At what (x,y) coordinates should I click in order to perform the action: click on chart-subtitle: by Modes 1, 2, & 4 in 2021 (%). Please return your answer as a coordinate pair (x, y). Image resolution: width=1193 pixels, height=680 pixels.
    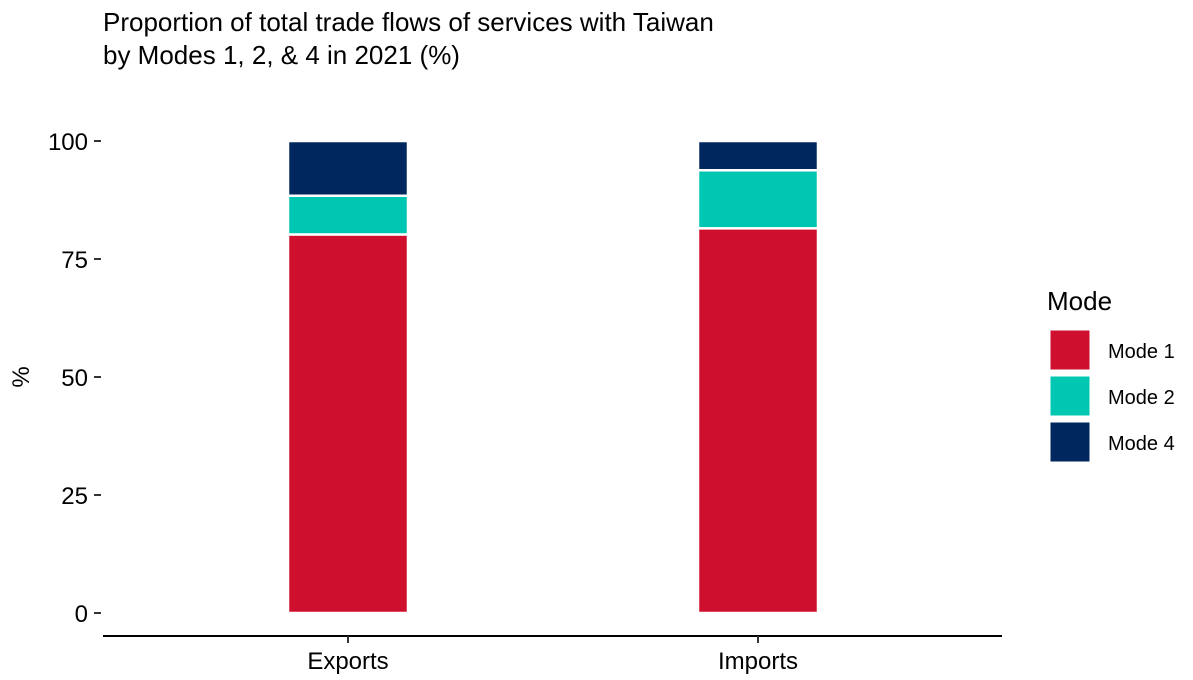
    Looking at the image, I should click on (281, 55).